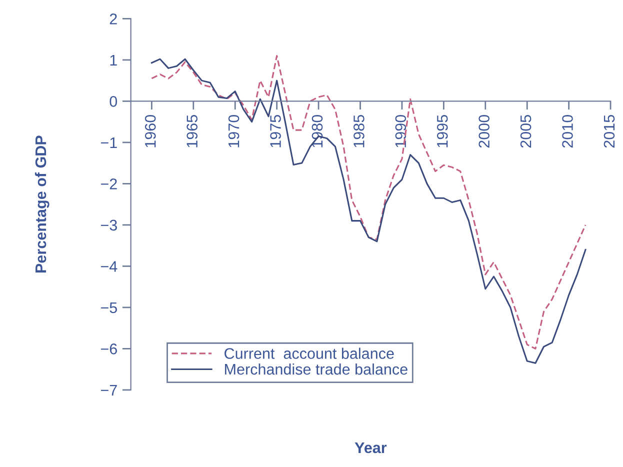  What do you see at coordinates (108, 390) in the screenshot?
I see `y-tick-label: −7` at bounding box center [108, 390].